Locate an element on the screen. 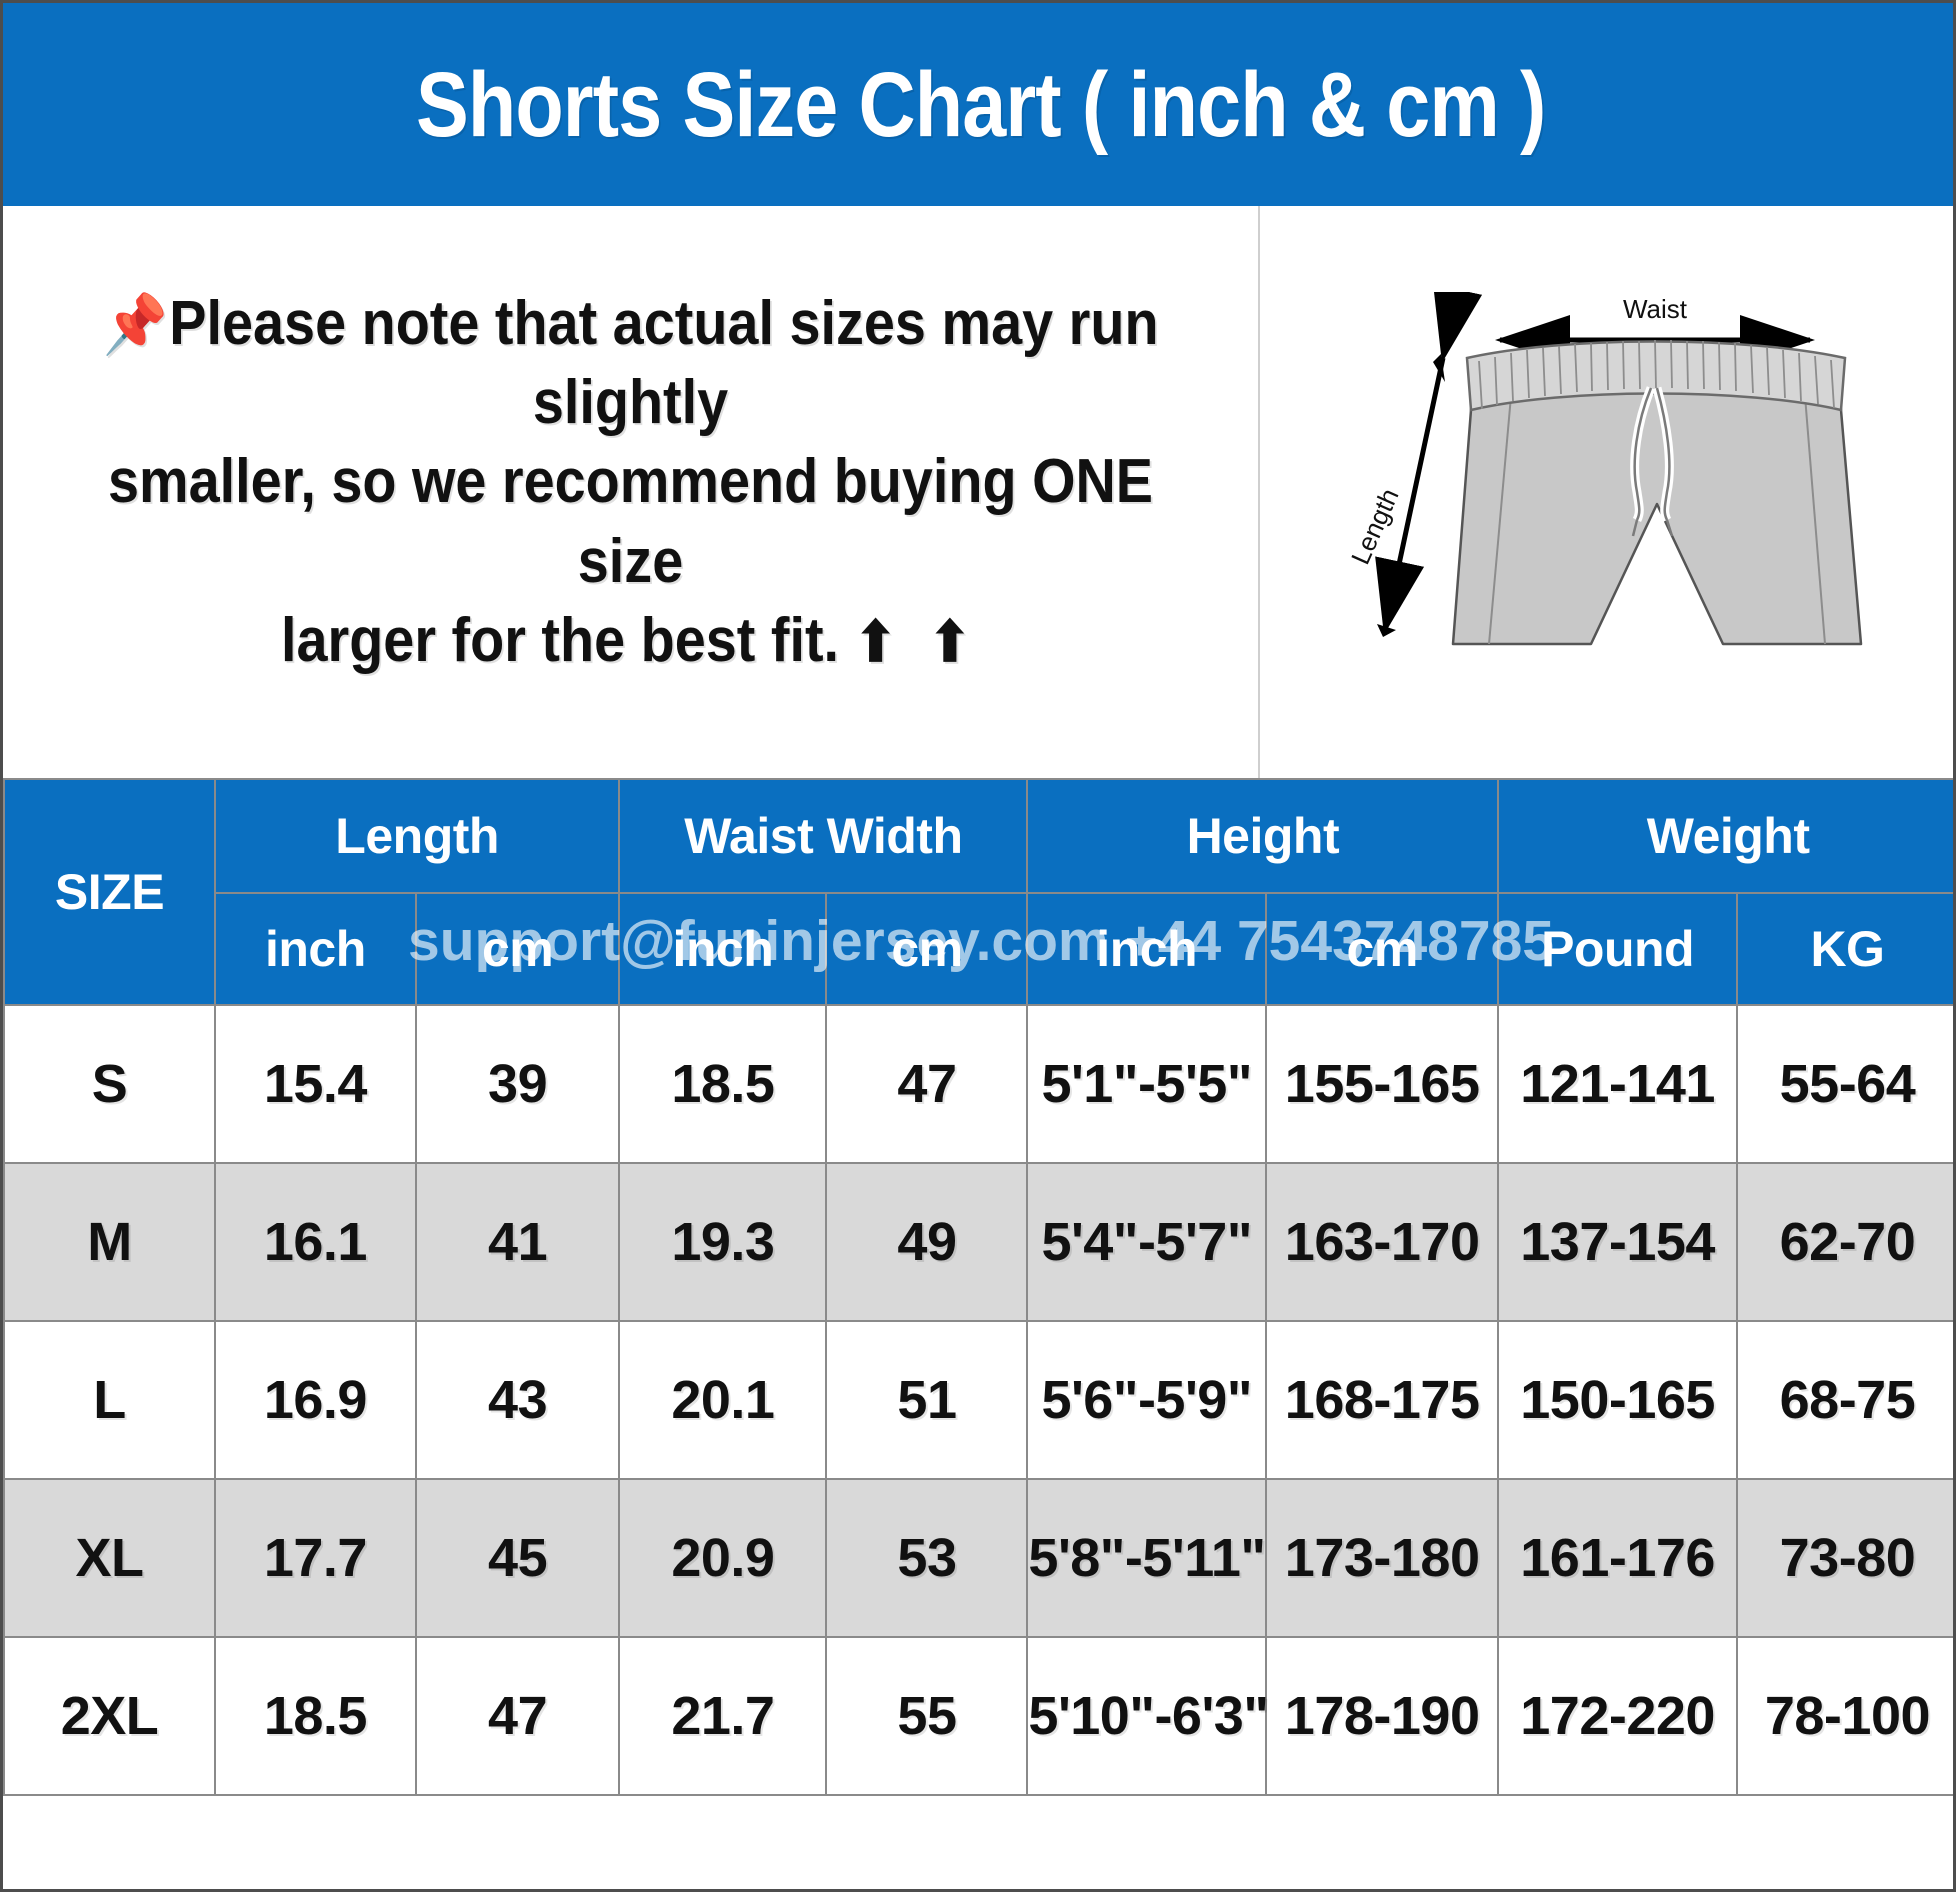 Image resolution: width=1956 pixels, height=1892 pixels. cell-length-inch: 15.4 is located at coordinates (315, 1084).